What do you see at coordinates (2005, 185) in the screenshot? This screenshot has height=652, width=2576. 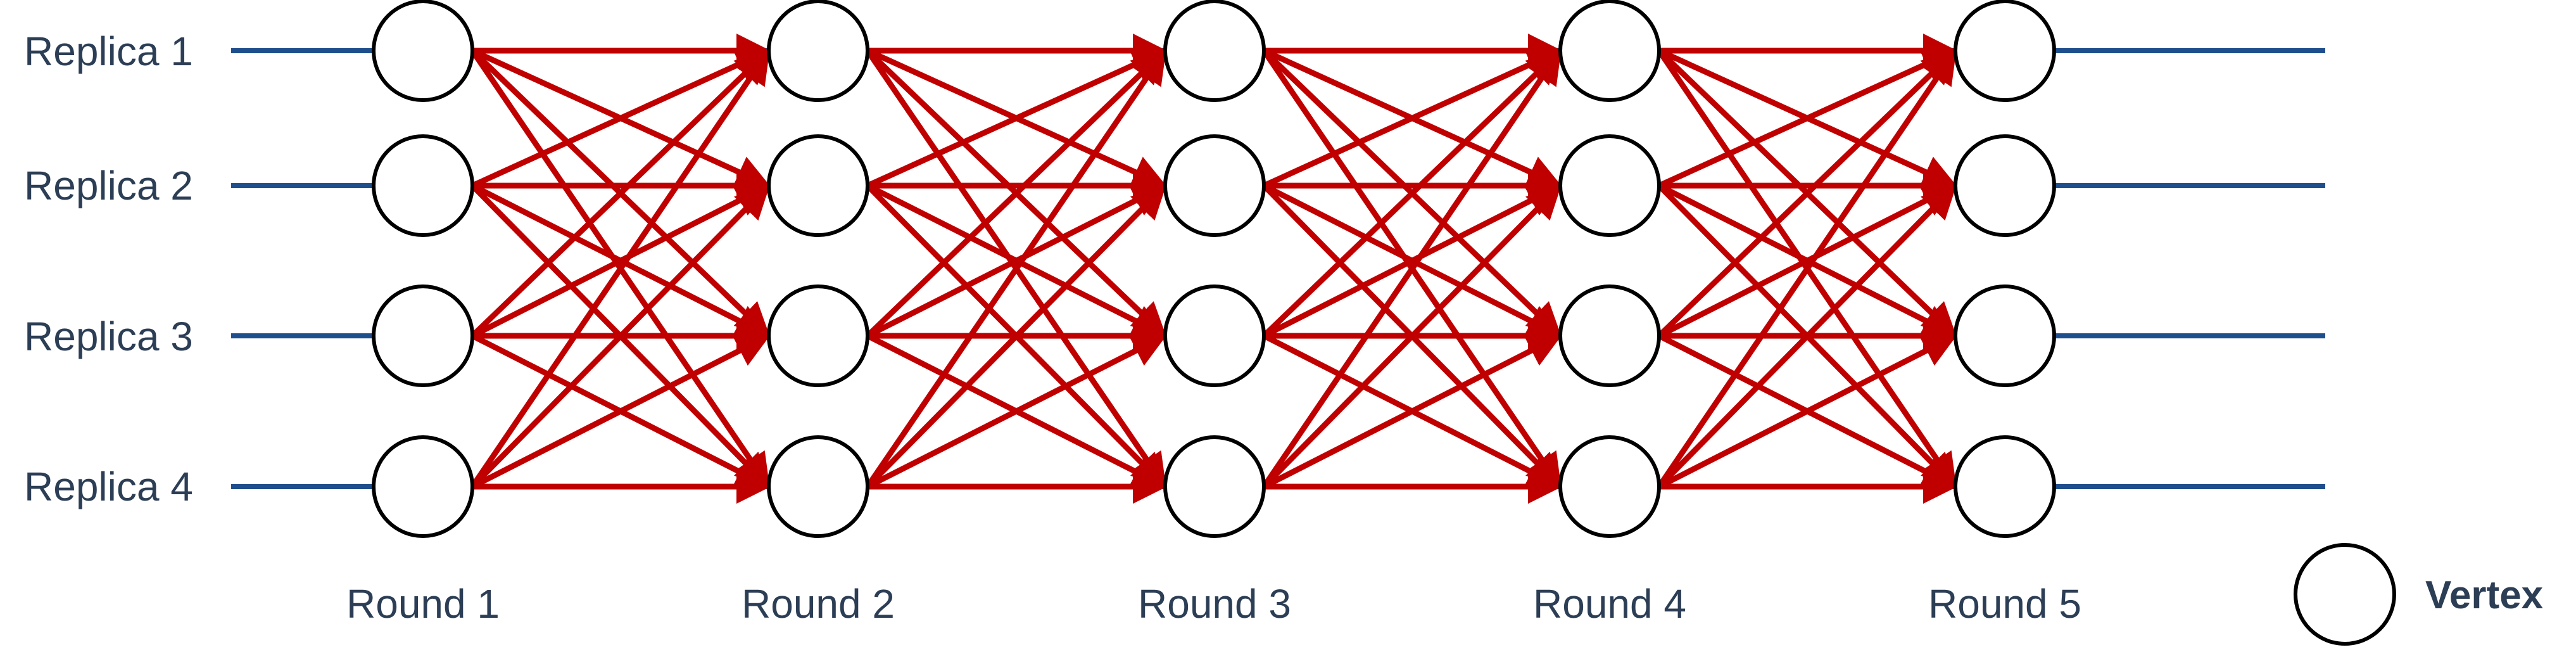 I see `vertex-round5-replica2` at bounding box center [2005, 185].